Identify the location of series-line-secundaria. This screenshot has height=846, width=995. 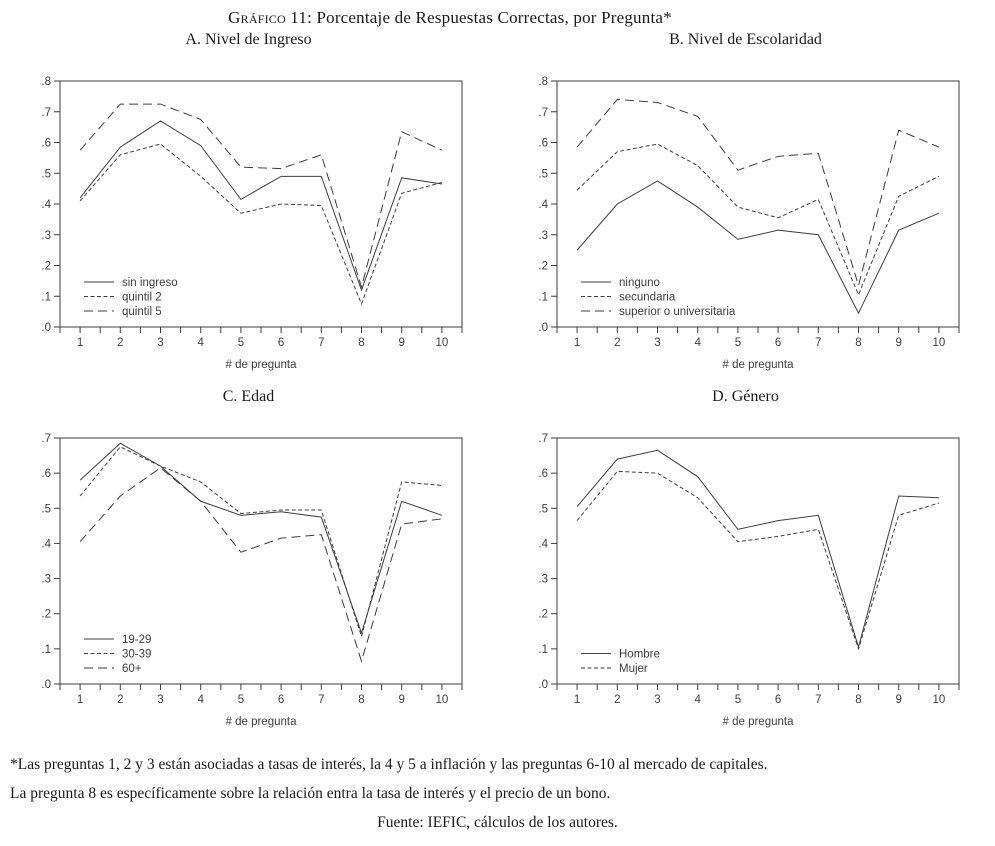
(757, 220).